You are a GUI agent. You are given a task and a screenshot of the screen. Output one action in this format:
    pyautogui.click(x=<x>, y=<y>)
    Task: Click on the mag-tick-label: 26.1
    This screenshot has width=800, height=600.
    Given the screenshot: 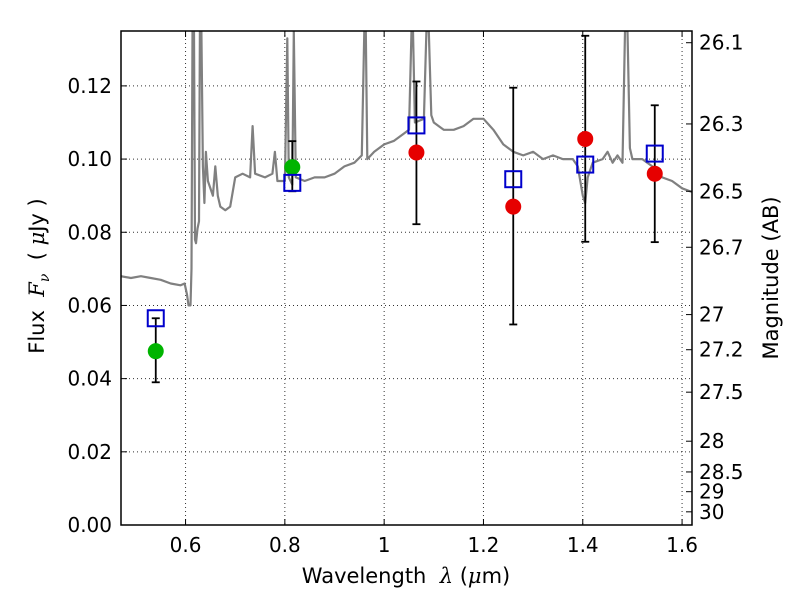 What is the action you would take?
    pyautogui.click(x=721, y=43)
    